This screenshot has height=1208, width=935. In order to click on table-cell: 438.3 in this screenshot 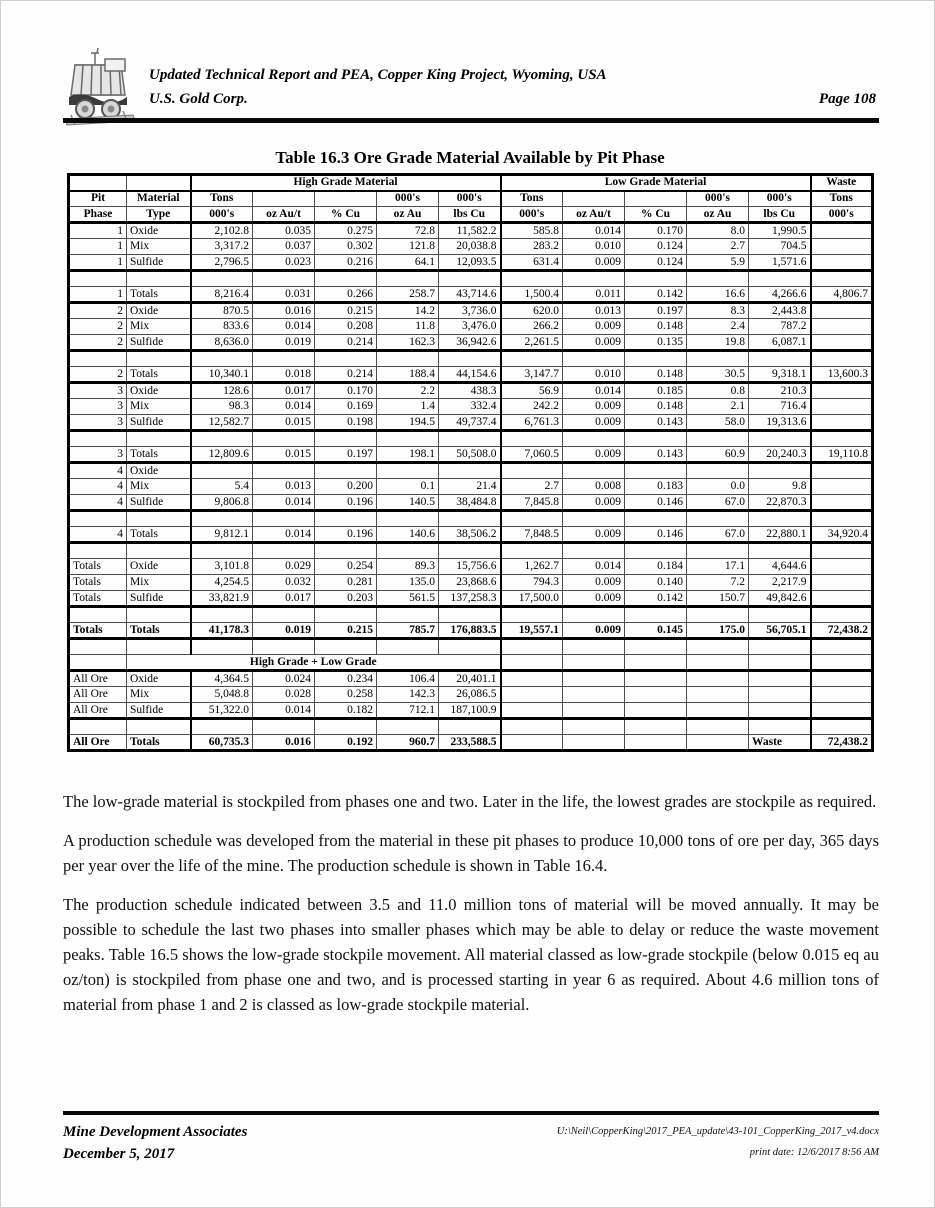, I will do `click(469, 390)`.